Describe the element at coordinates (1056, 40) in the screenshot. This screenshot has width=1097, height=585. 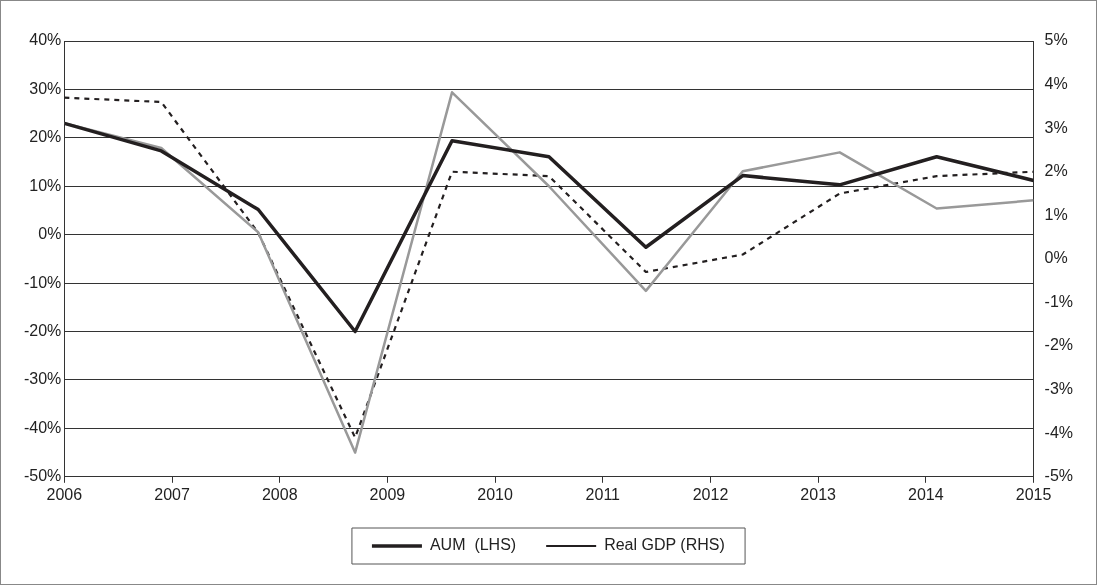
I see `y2-tick-label: 5%` at that location.